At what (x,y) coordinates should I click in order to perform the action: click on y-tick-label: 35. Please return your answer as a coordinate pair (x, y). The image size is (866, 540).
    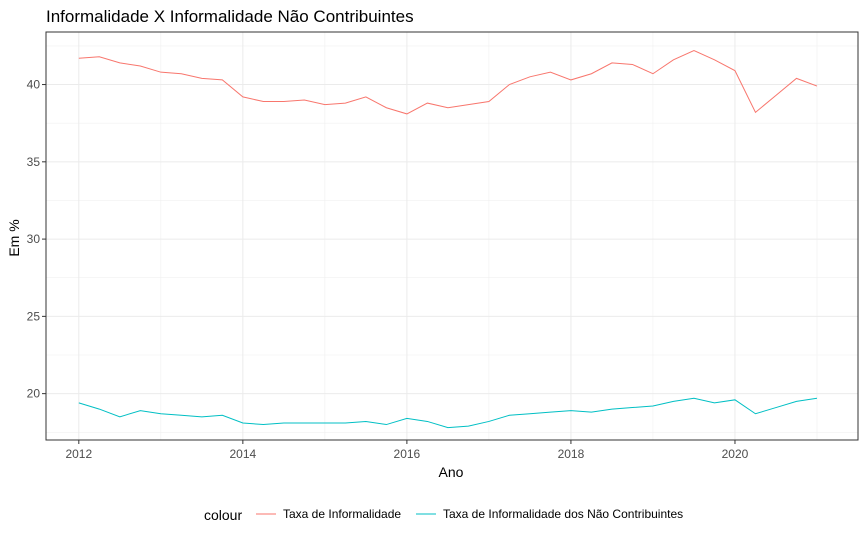
    Looking at the image, I should click on (34, 162).